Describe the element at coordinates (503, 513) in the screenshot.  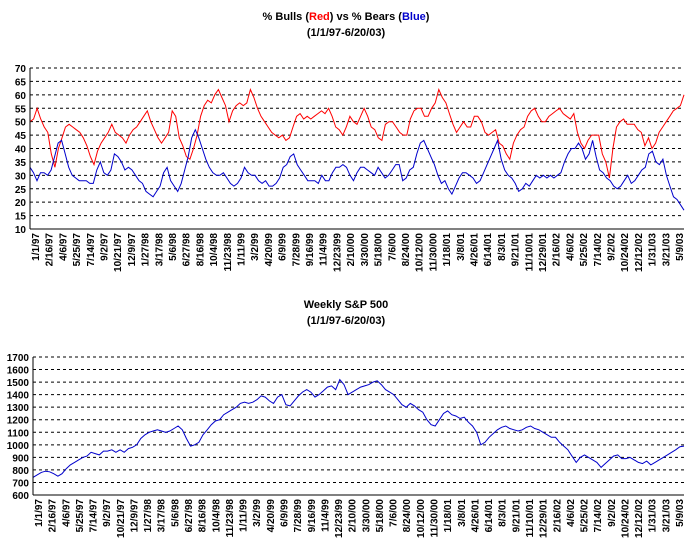
I see `chart2-x-tick-label: 8/3/01` at that location.